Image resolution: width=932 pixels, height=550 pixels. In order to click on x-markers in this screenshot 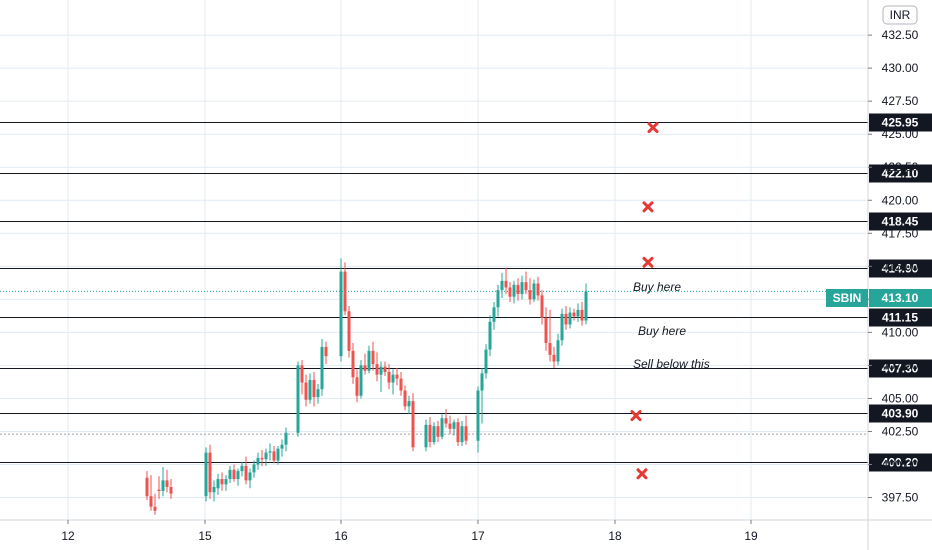, I will do `click(644, 301)`.